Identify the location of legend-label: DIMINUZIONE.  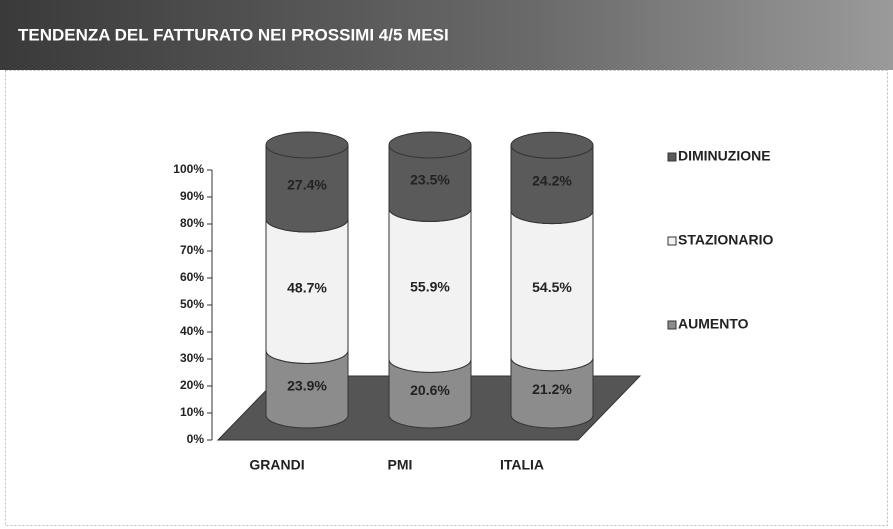
(724, 156).